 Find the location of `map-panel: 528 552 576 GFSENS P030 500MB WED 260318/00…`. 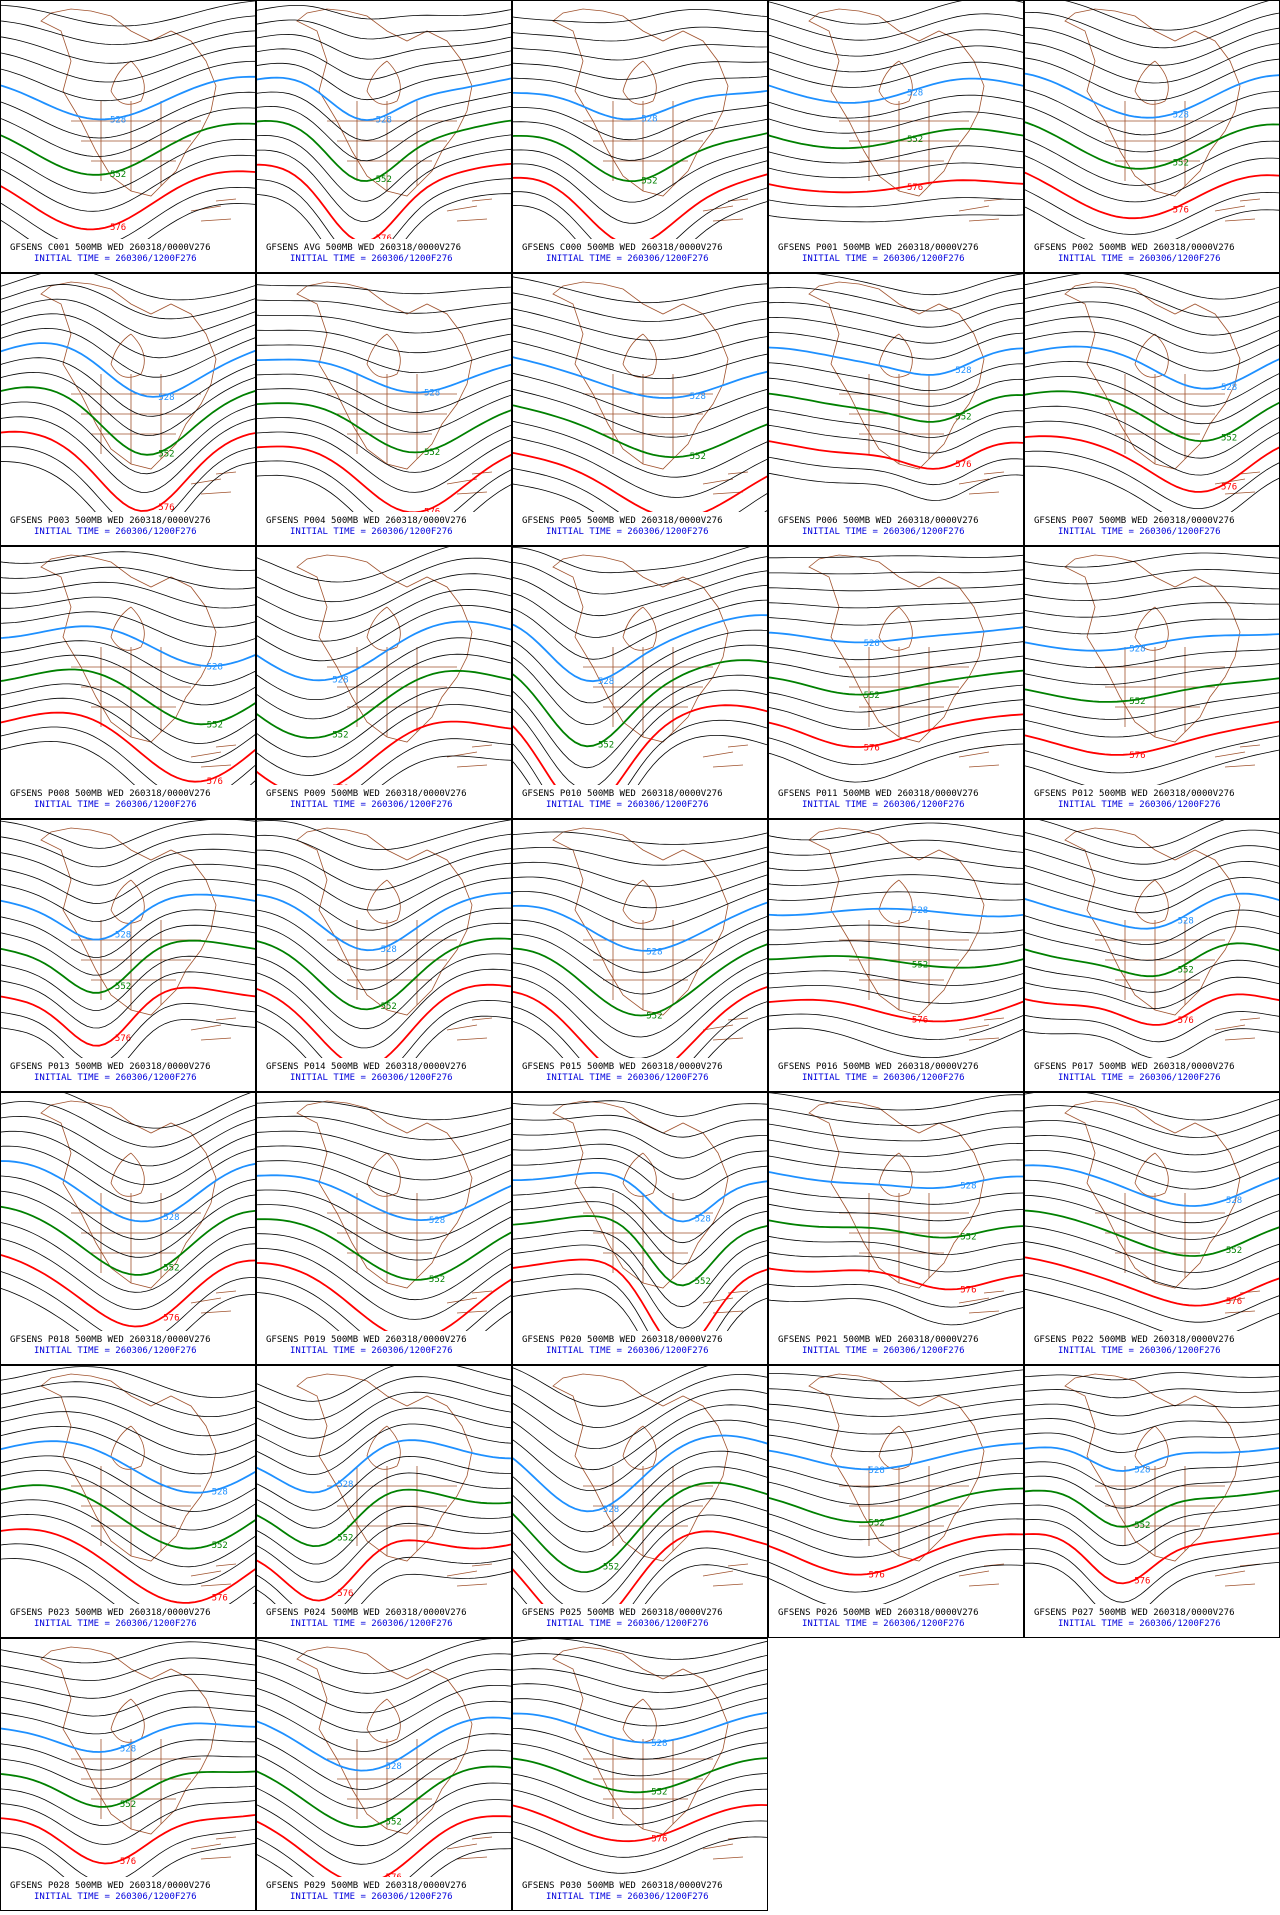

map-panel: 528 552 576 GFSENS P030 500MB WED 260318/00… is located at coordinates (640, 1774).